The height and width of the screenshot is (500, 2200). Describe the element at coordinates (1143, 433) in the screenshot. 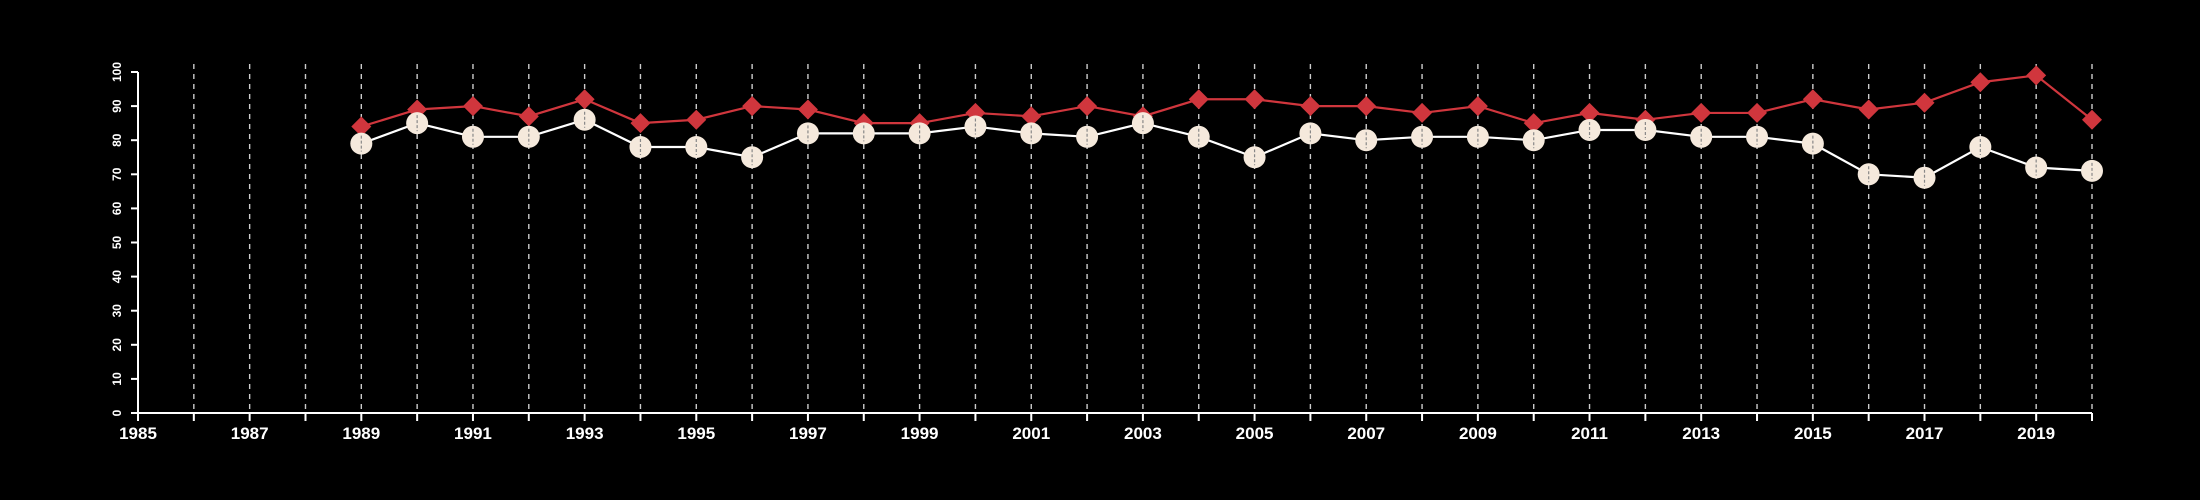

I see `x-tick-label: 2003` at that location.